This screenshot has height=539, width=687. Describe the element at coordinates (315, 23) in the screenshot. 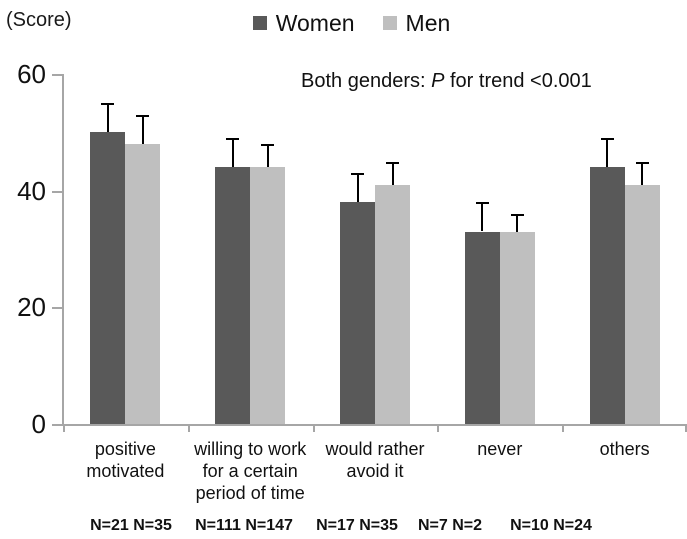

I see `legend-label-women: Women` at that location.